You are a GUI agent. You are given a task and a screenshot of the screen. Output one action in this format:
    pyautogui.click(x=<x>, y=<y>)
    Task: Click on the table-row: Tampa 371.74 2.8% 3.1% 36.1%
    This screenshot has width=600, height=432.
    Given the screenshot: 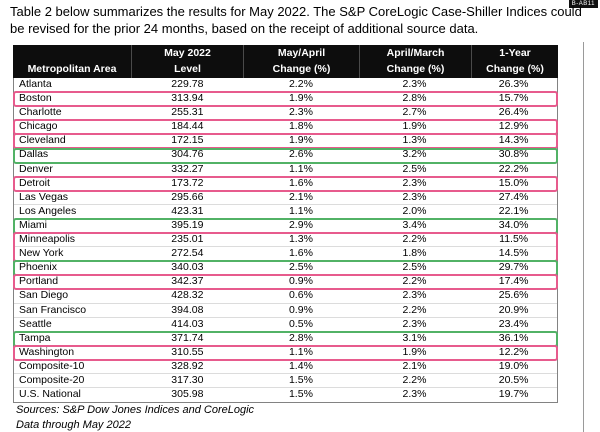 What is the action you would take?
    pyautogui.click(x=285, y=339)
    